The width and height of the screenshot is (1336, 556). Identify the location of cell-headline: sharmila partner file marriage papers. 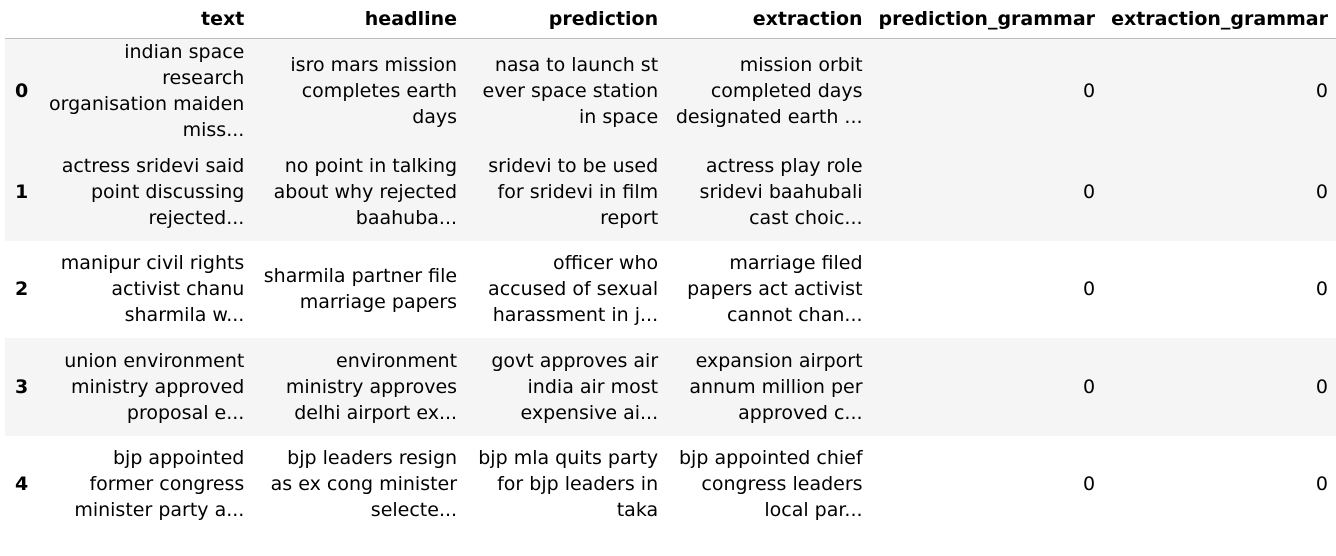
(358, 290).